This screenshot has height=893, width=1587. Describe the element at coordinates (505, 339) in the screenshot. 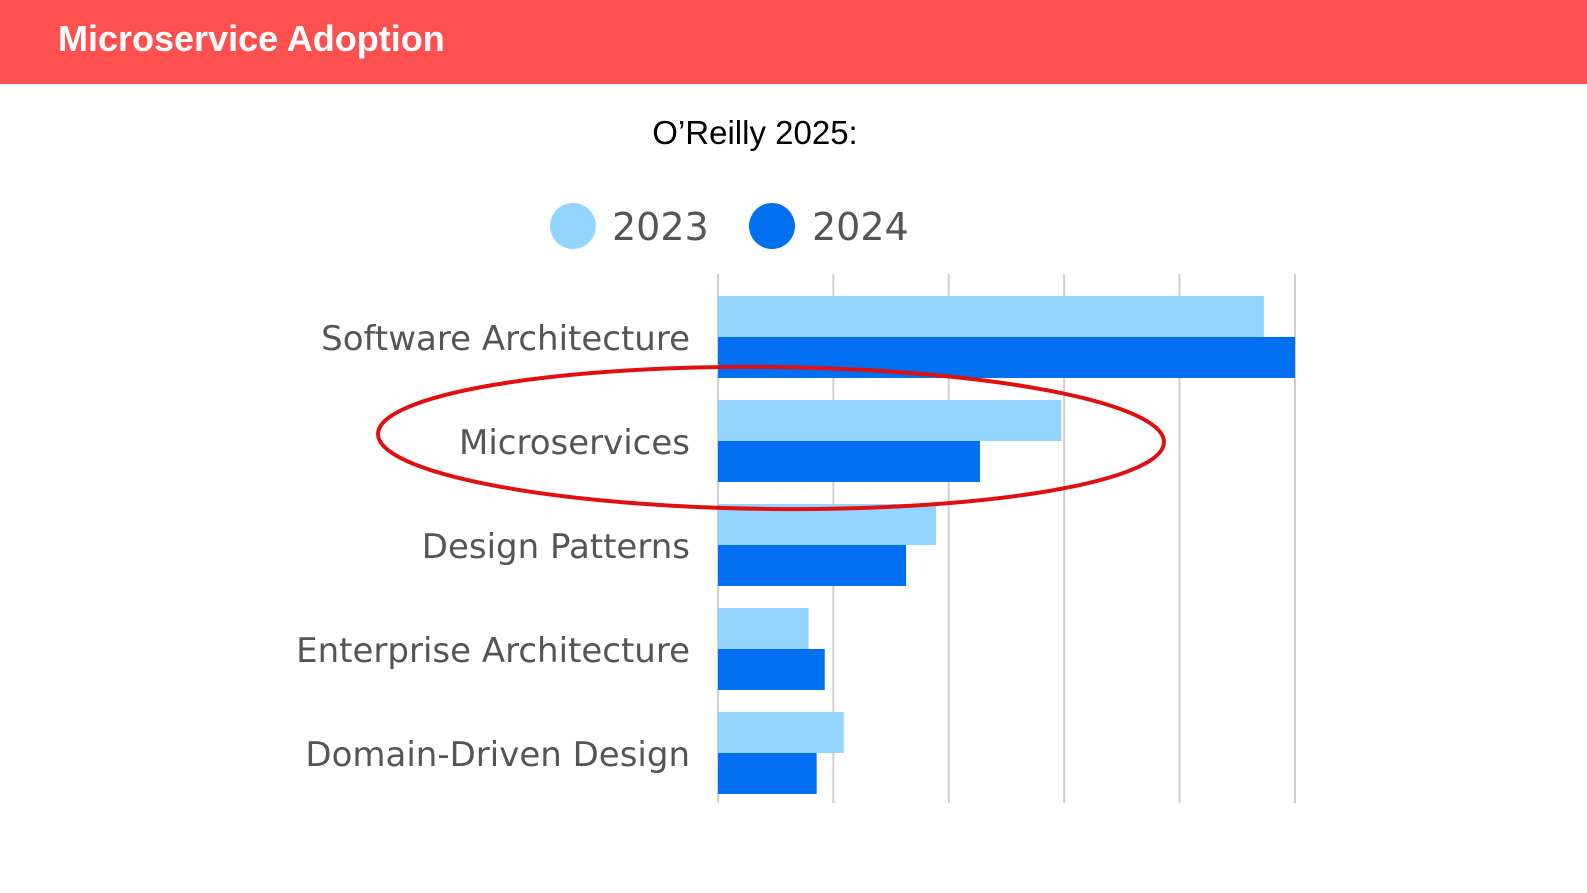

I see `category-label: Software Architecture` at that location.